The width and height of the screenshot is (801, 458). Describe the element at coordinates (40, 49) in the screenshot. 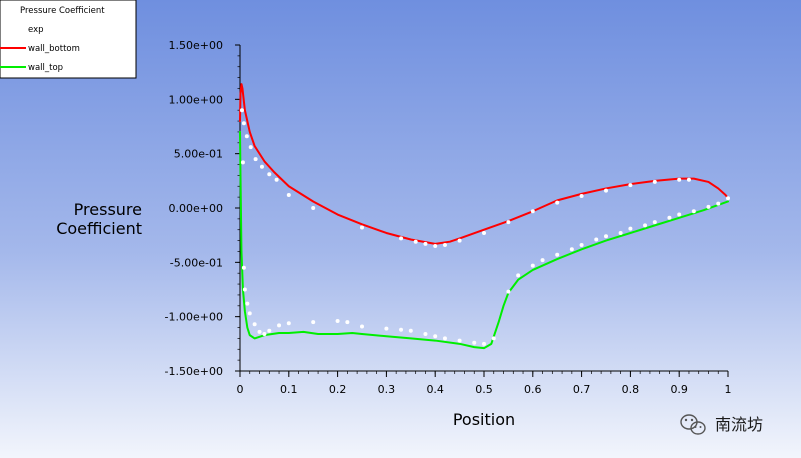

I see `legend-entries: exp wall_bottom wall_top` at that location.